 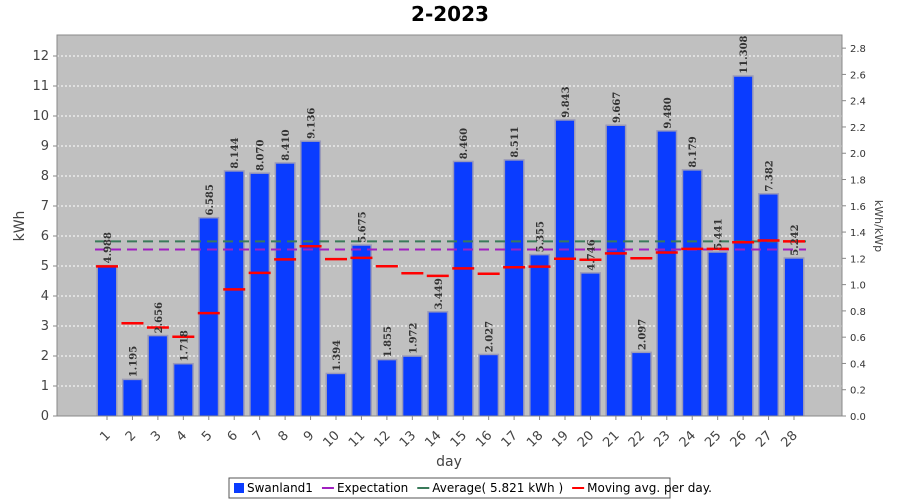 I want to click on data-label: 8.144, so click(x=235, y=152).